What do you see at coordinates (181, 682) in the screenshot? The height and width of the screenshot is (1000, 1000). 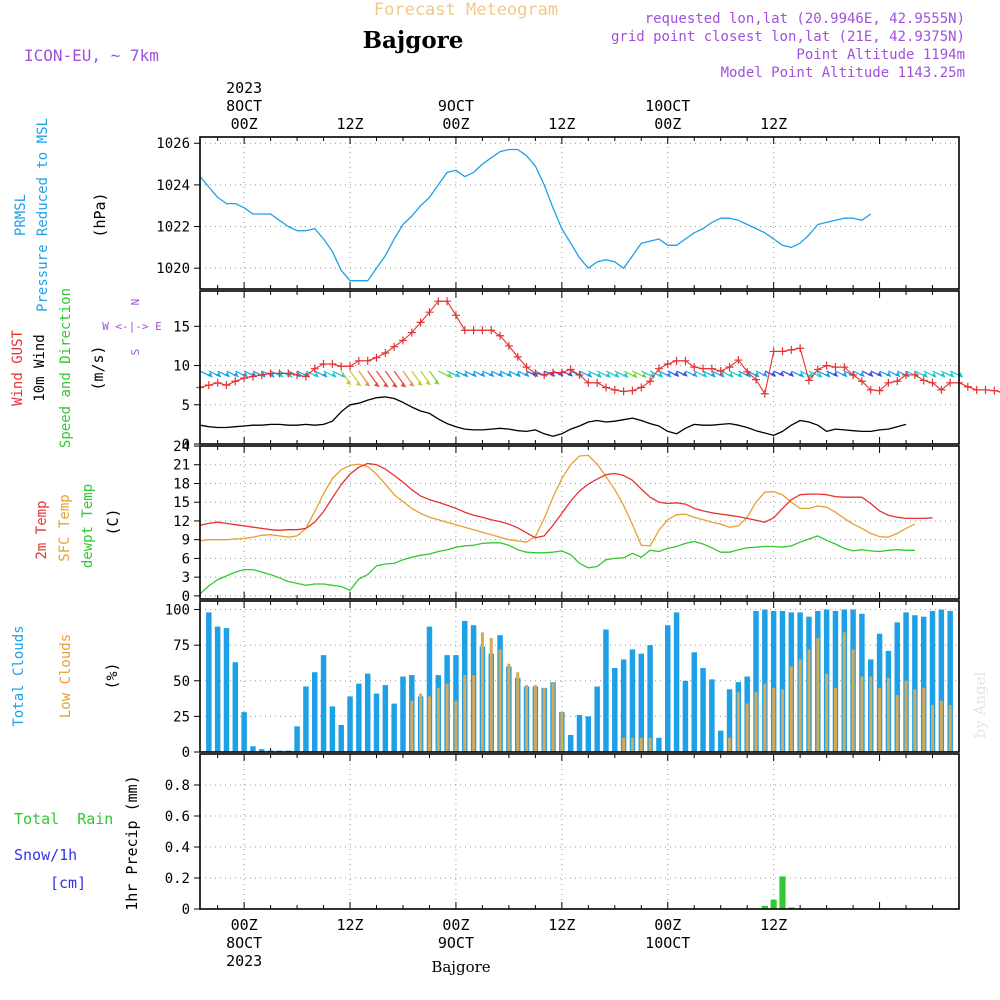 I see `cloud-ytick-label: 50` at bounding box center [181, 682].